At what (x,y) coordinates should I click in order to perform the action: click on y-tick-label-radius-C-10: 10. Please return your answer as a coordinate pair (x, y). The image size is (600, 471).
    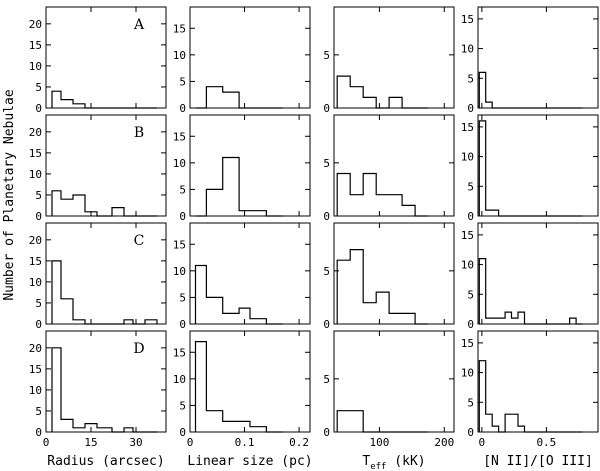
    Looking at the image, I should click on (35, 282).